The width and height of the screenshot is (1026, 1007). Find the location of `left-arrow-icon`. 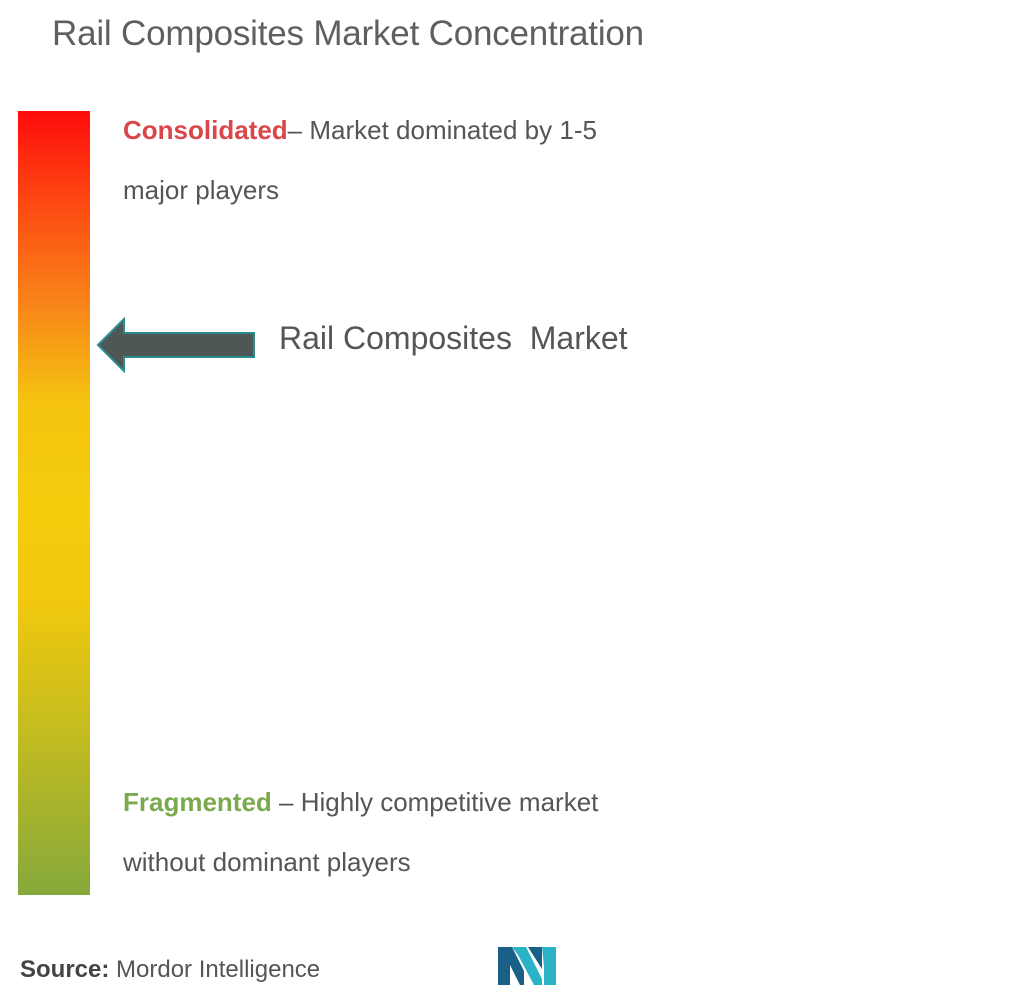

left-arrow-icon is located at coordinates (175, 345).